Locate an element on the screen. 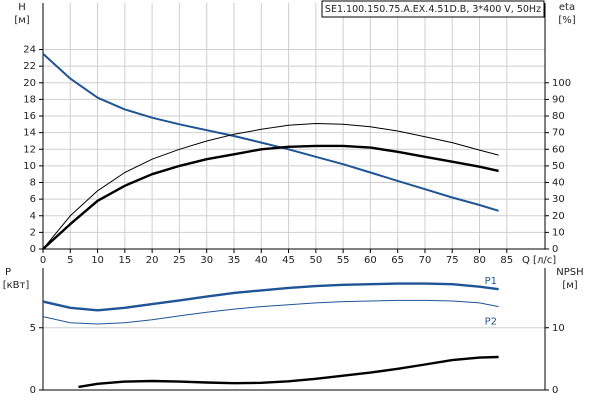  x-tick-label: 70 is located at coordinates (425, 260).